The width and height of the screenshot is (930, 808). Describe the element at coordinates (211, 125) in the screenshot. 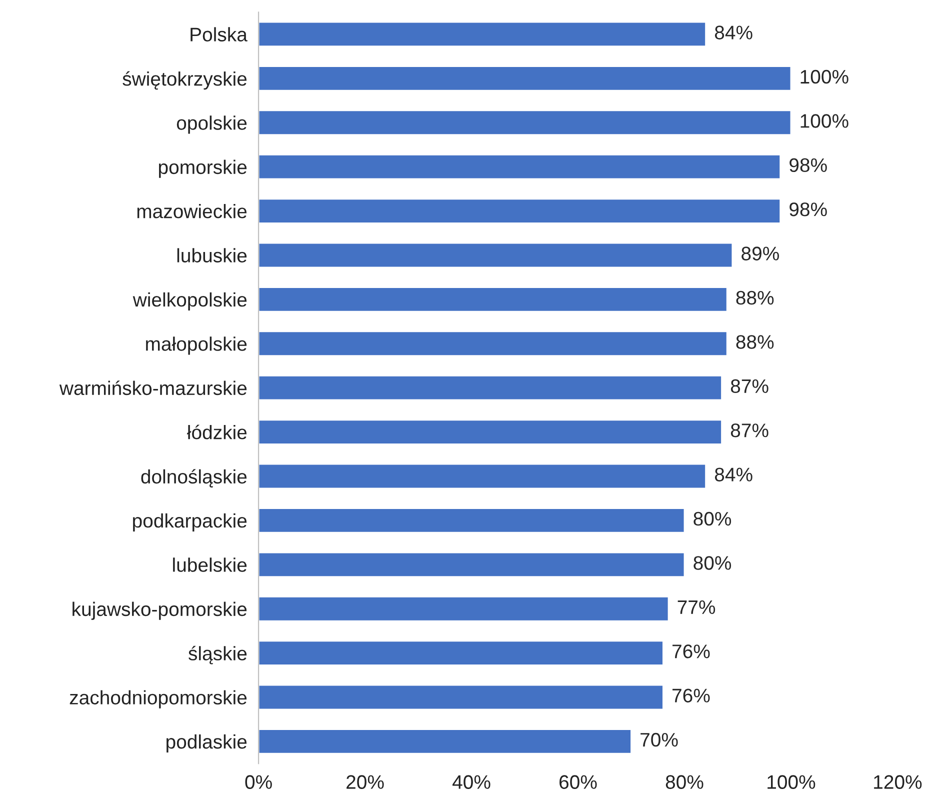

I see `y-tick-label: opolskie` at that location.